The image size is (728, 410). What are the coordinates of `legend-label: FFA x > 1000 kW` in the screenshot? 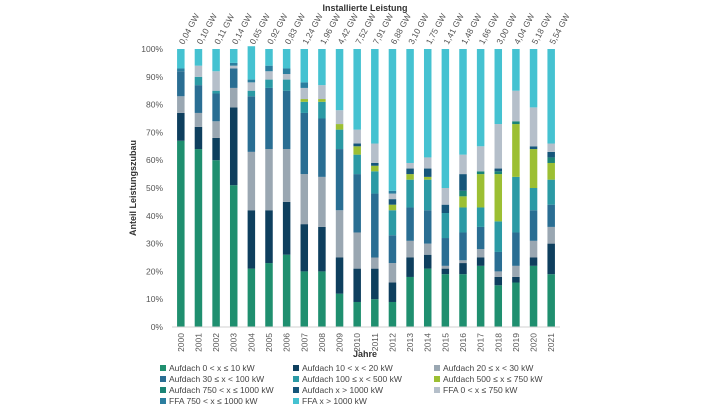 It's located at (334, 401).